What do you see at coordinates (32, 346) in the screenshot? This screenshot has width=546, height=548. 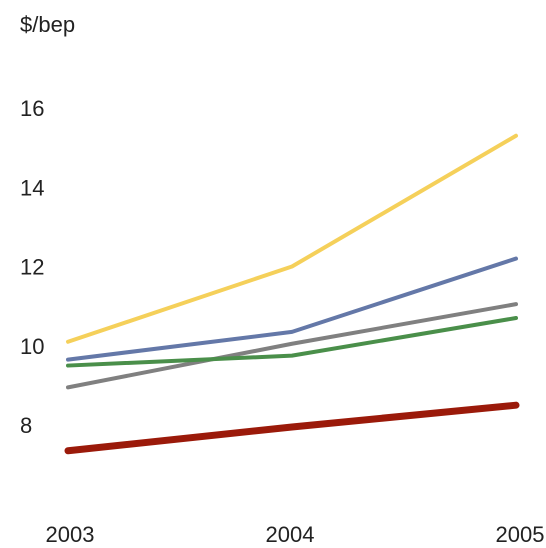 I see `y-tick-label: 10` at bounding box center [32, 346].